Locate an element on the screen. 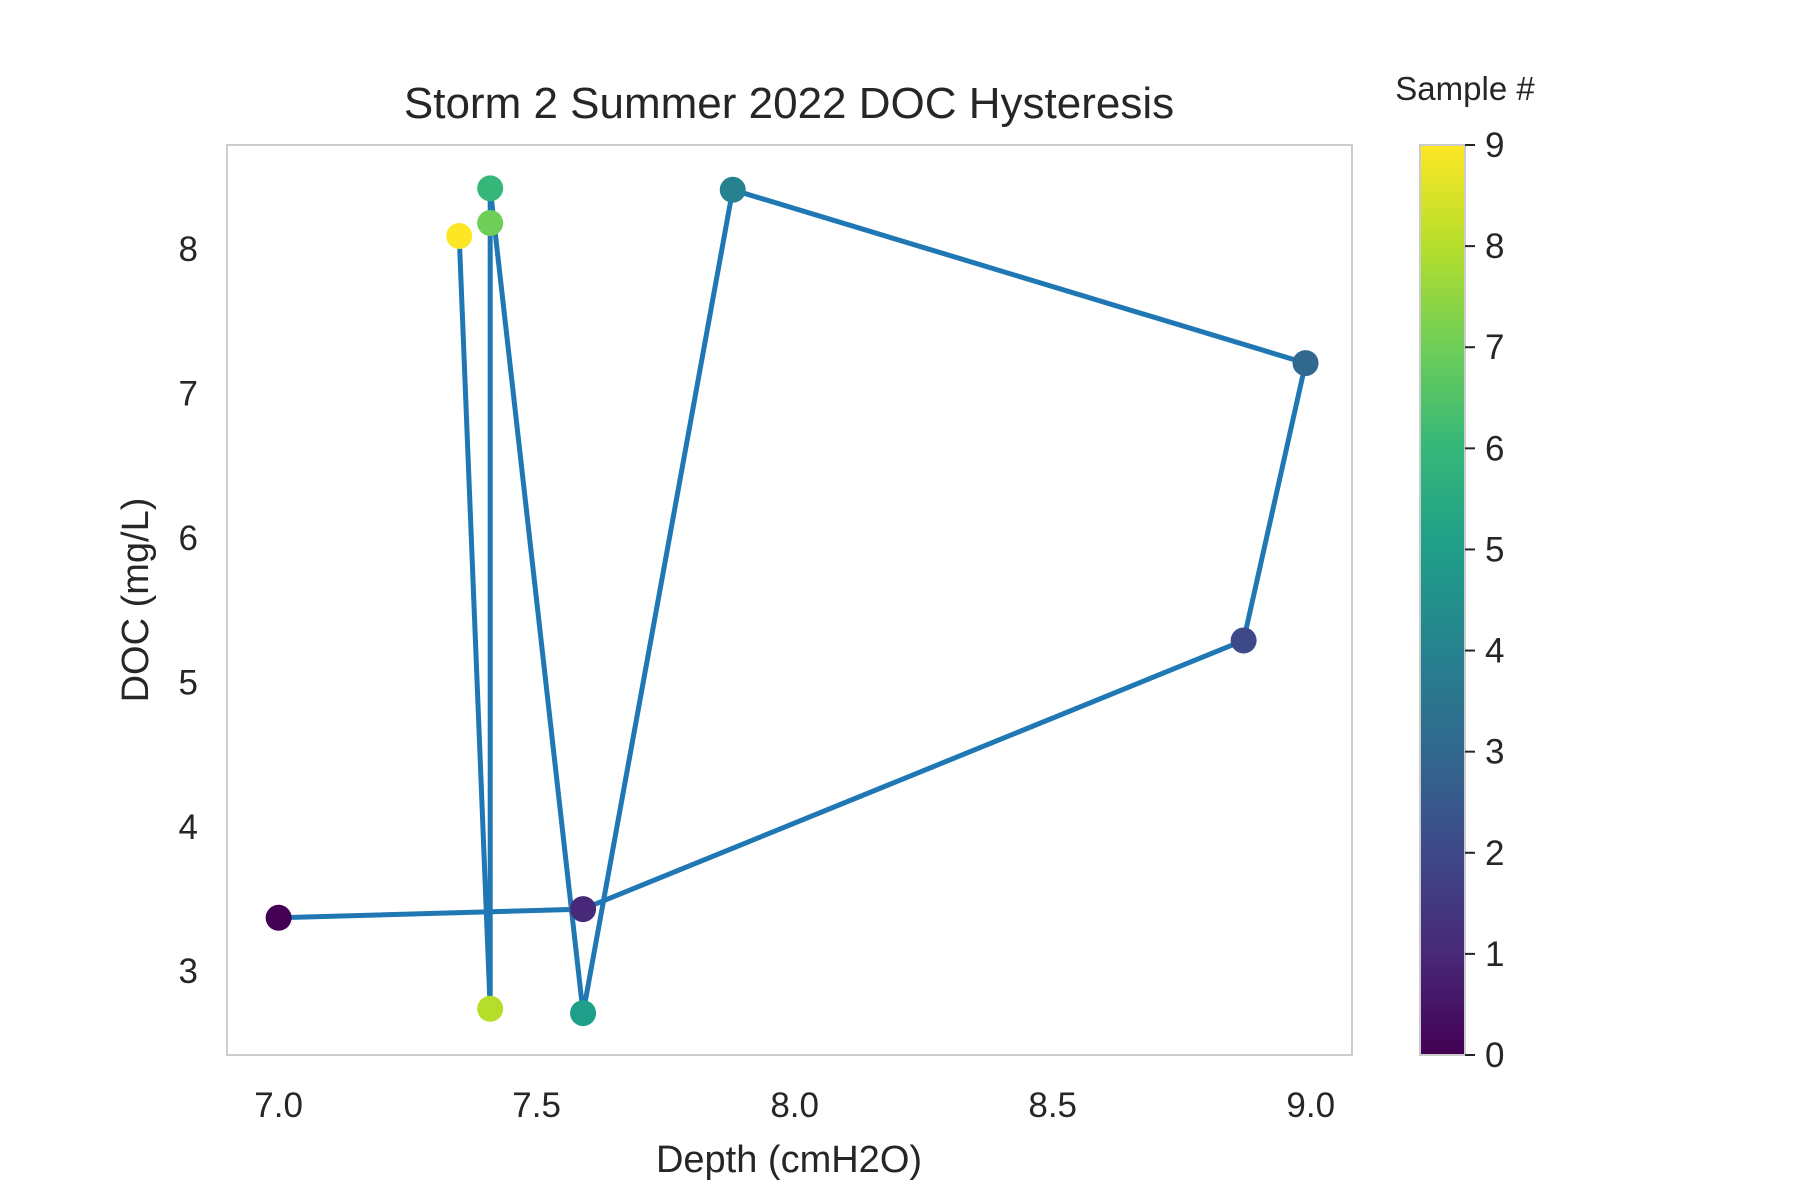 This screenshot has width=1800, height=1200. colorbar-tick-label: 7 is located at coordinates (1494, 347).